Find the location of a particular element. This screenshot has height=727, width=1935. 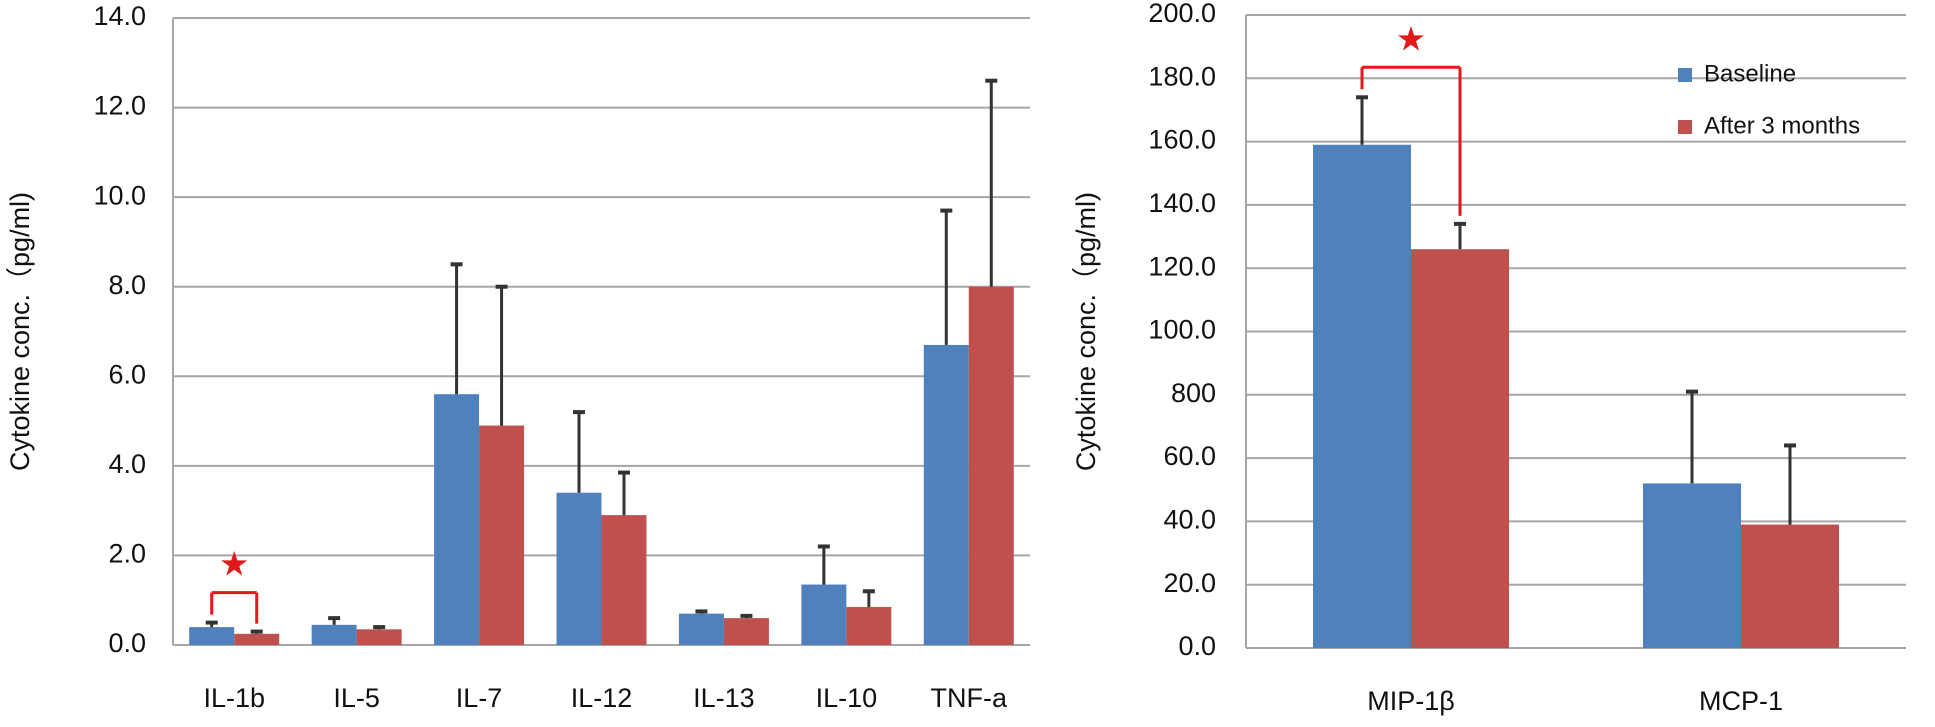

x-tick-label: MIP-1β is located at coordinates (1411, 701).